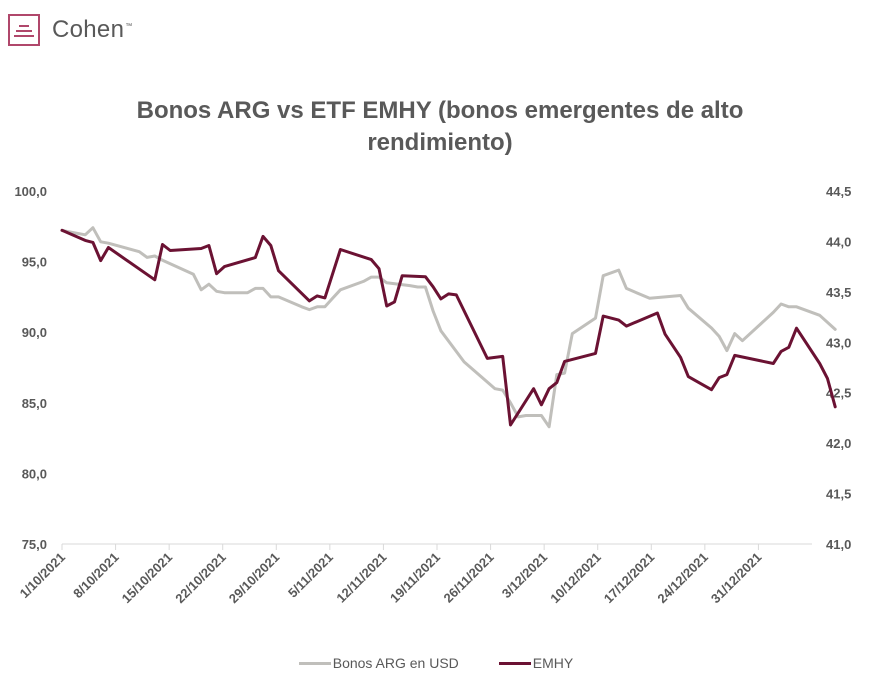  I want to click on x-tick-label: 5/11/2021, so click(310, 575).